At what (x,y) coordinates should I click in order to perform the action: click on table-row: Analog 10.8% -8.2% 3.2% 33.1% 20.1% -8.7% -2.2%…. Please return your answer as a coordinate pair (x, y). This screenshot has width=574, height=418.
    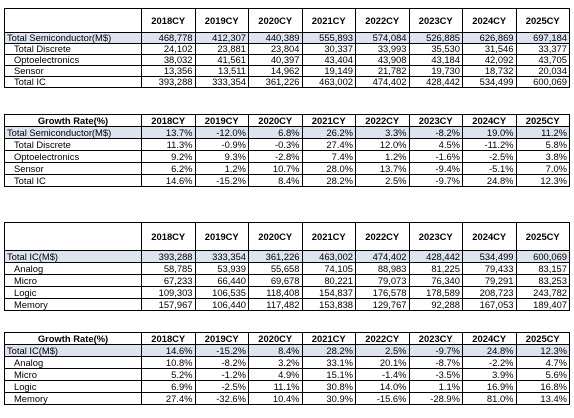
    Looking at the image, I should click on (287, 362).